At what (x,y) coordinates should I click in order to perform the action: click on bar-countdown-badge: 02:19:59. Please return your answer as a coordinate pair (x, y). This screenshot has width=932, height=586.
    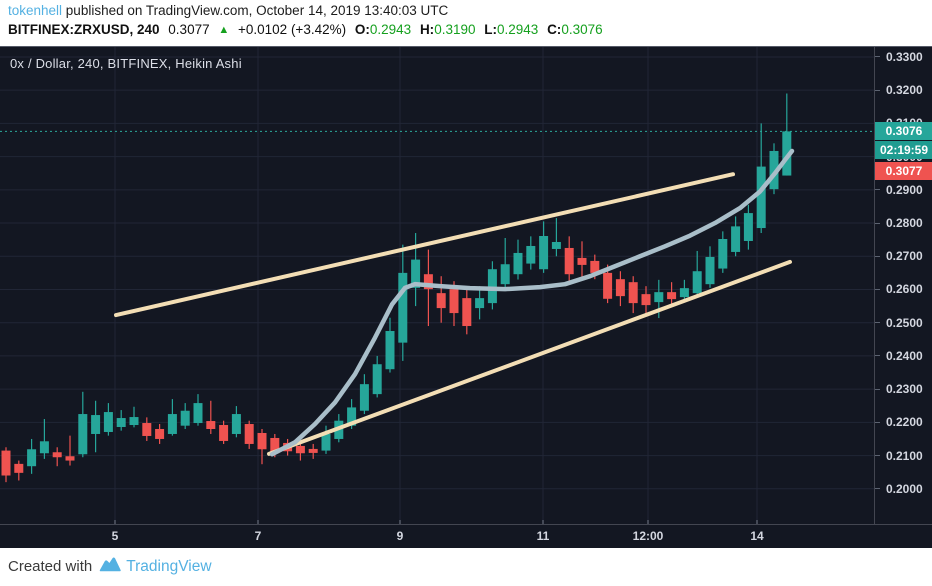
    Looking at the image, I should click on (903, 150).